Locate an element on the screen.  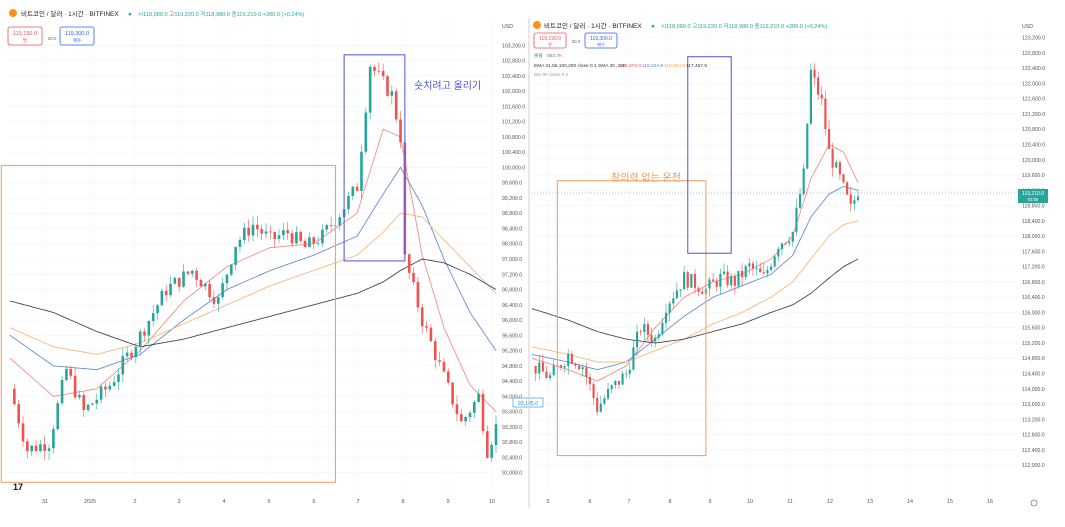
x-tick-label: 14 is located at coordinates (910, 502).